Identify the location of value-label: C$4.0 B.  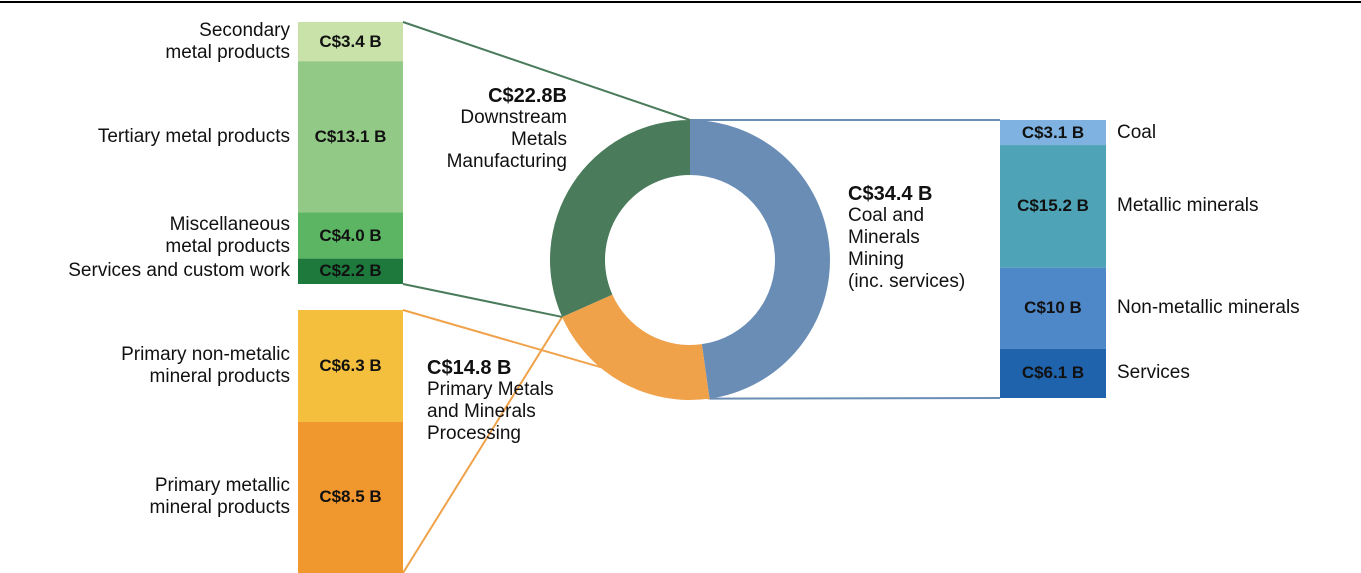
(350, 235).